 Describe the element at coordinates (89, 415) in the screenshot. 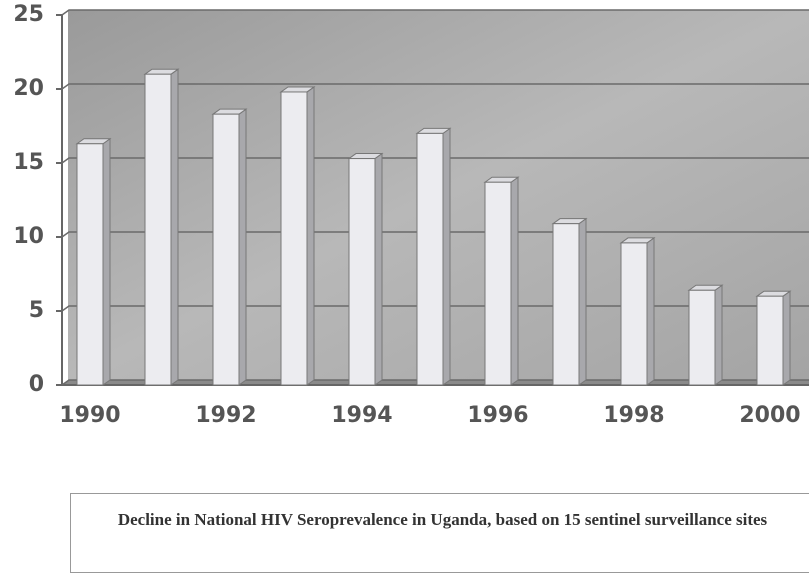

I see `x-tick-label: 1990` at that location.